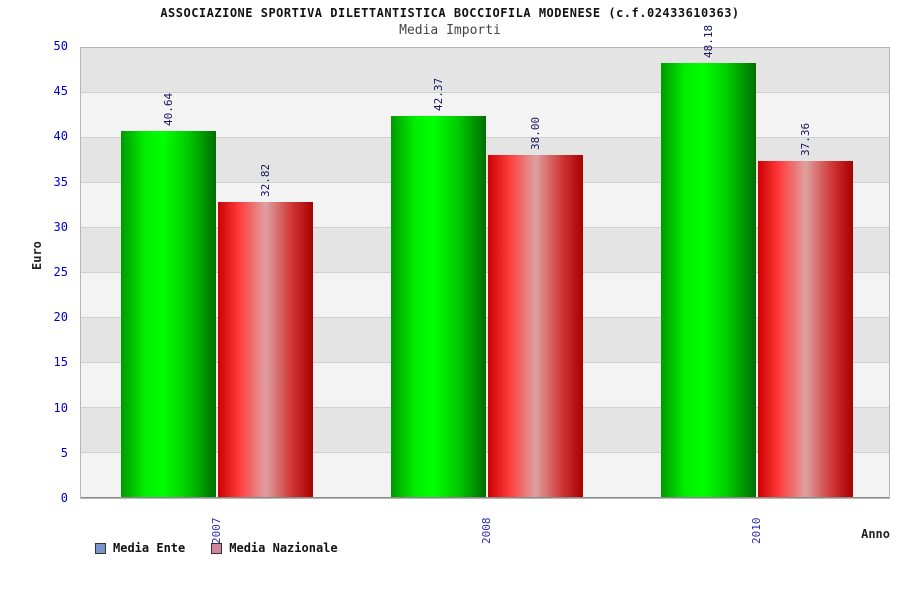 The height and width of the screenshot is (600, 900). I want to click on legend: Media Ente Media Nazionale, so click(216, 548).